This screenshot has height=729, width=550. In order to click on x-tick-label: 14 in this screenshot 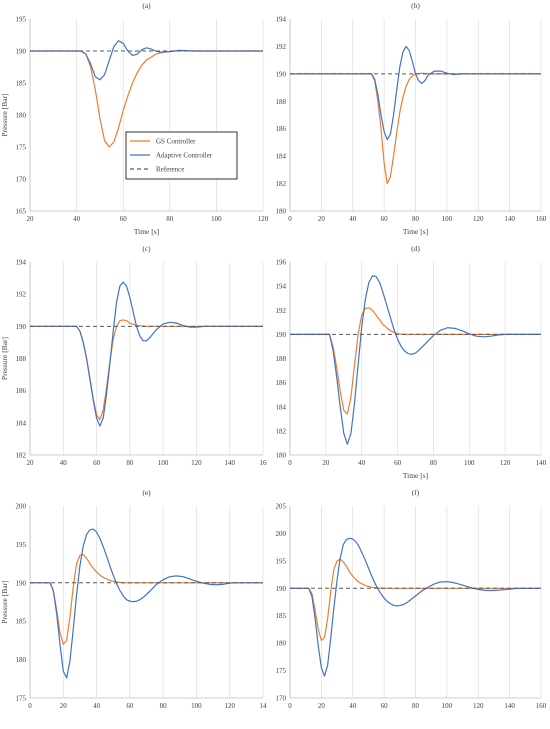, I will do `click(264, 706)`.